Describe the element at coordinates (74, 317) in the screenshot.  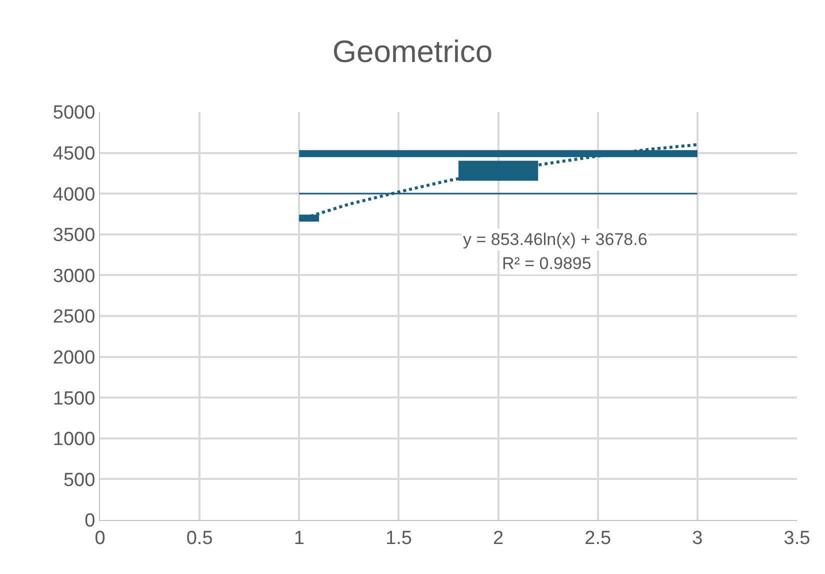
I see `y-tick-label: 2500` at that location.